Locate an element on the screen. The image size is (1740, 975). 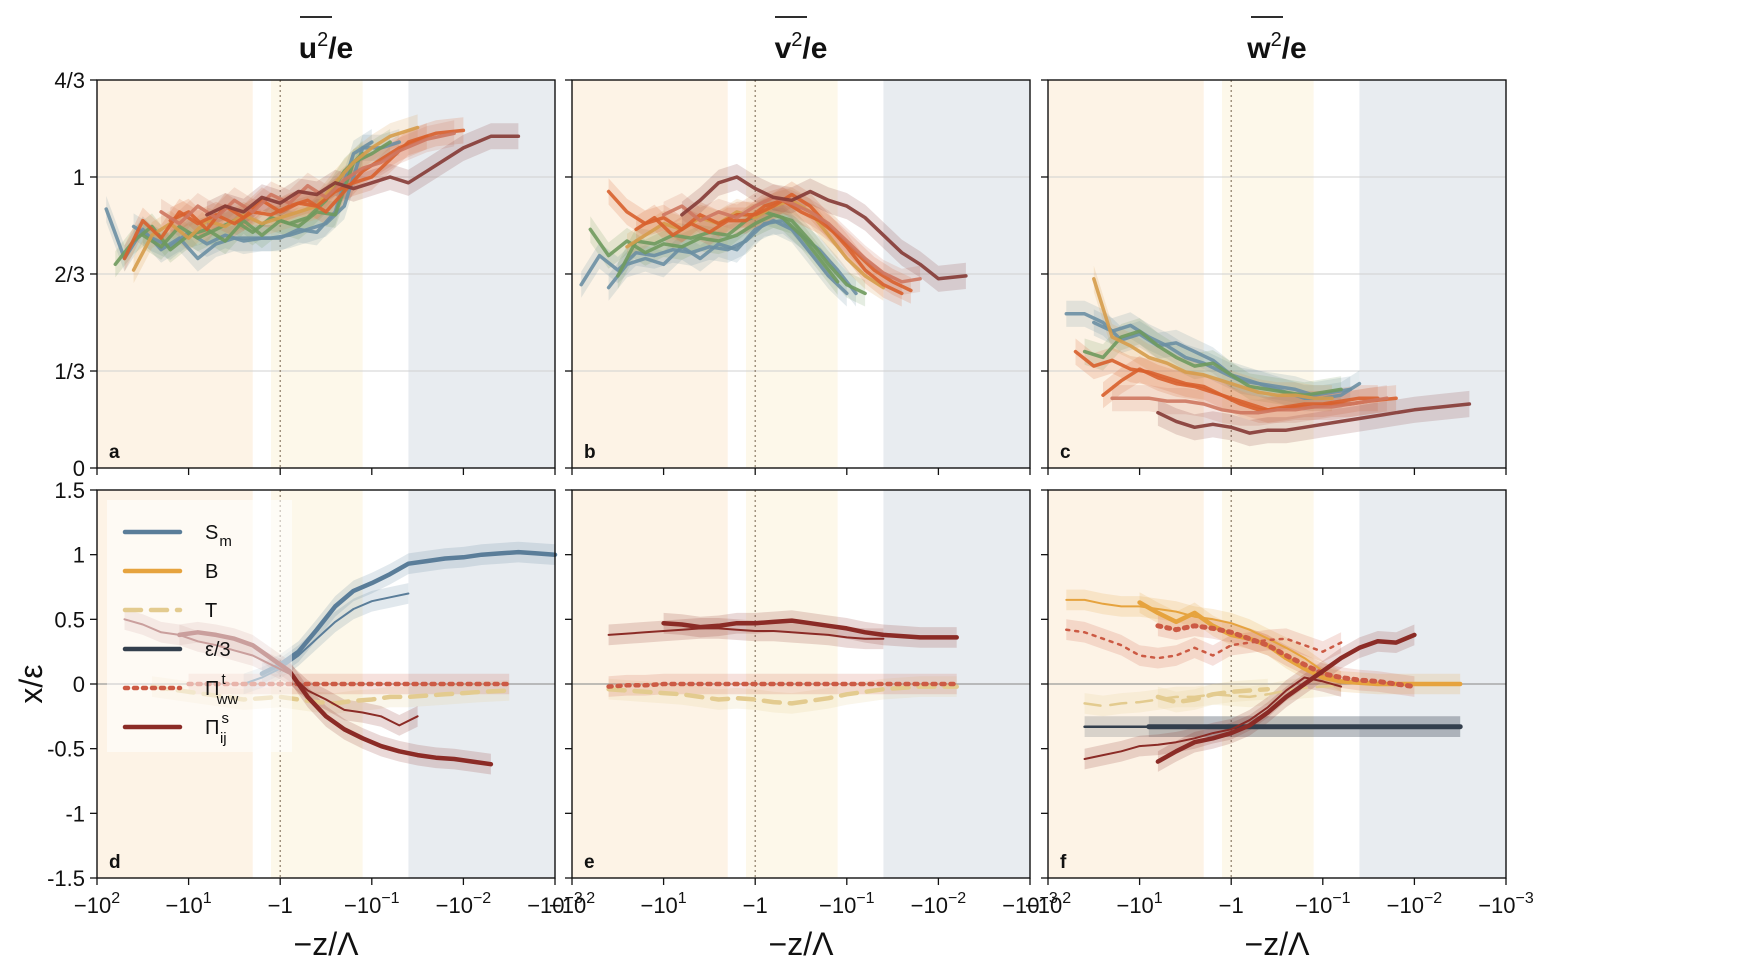
y-tick-label: -1 is located at coordinates (75, 813).